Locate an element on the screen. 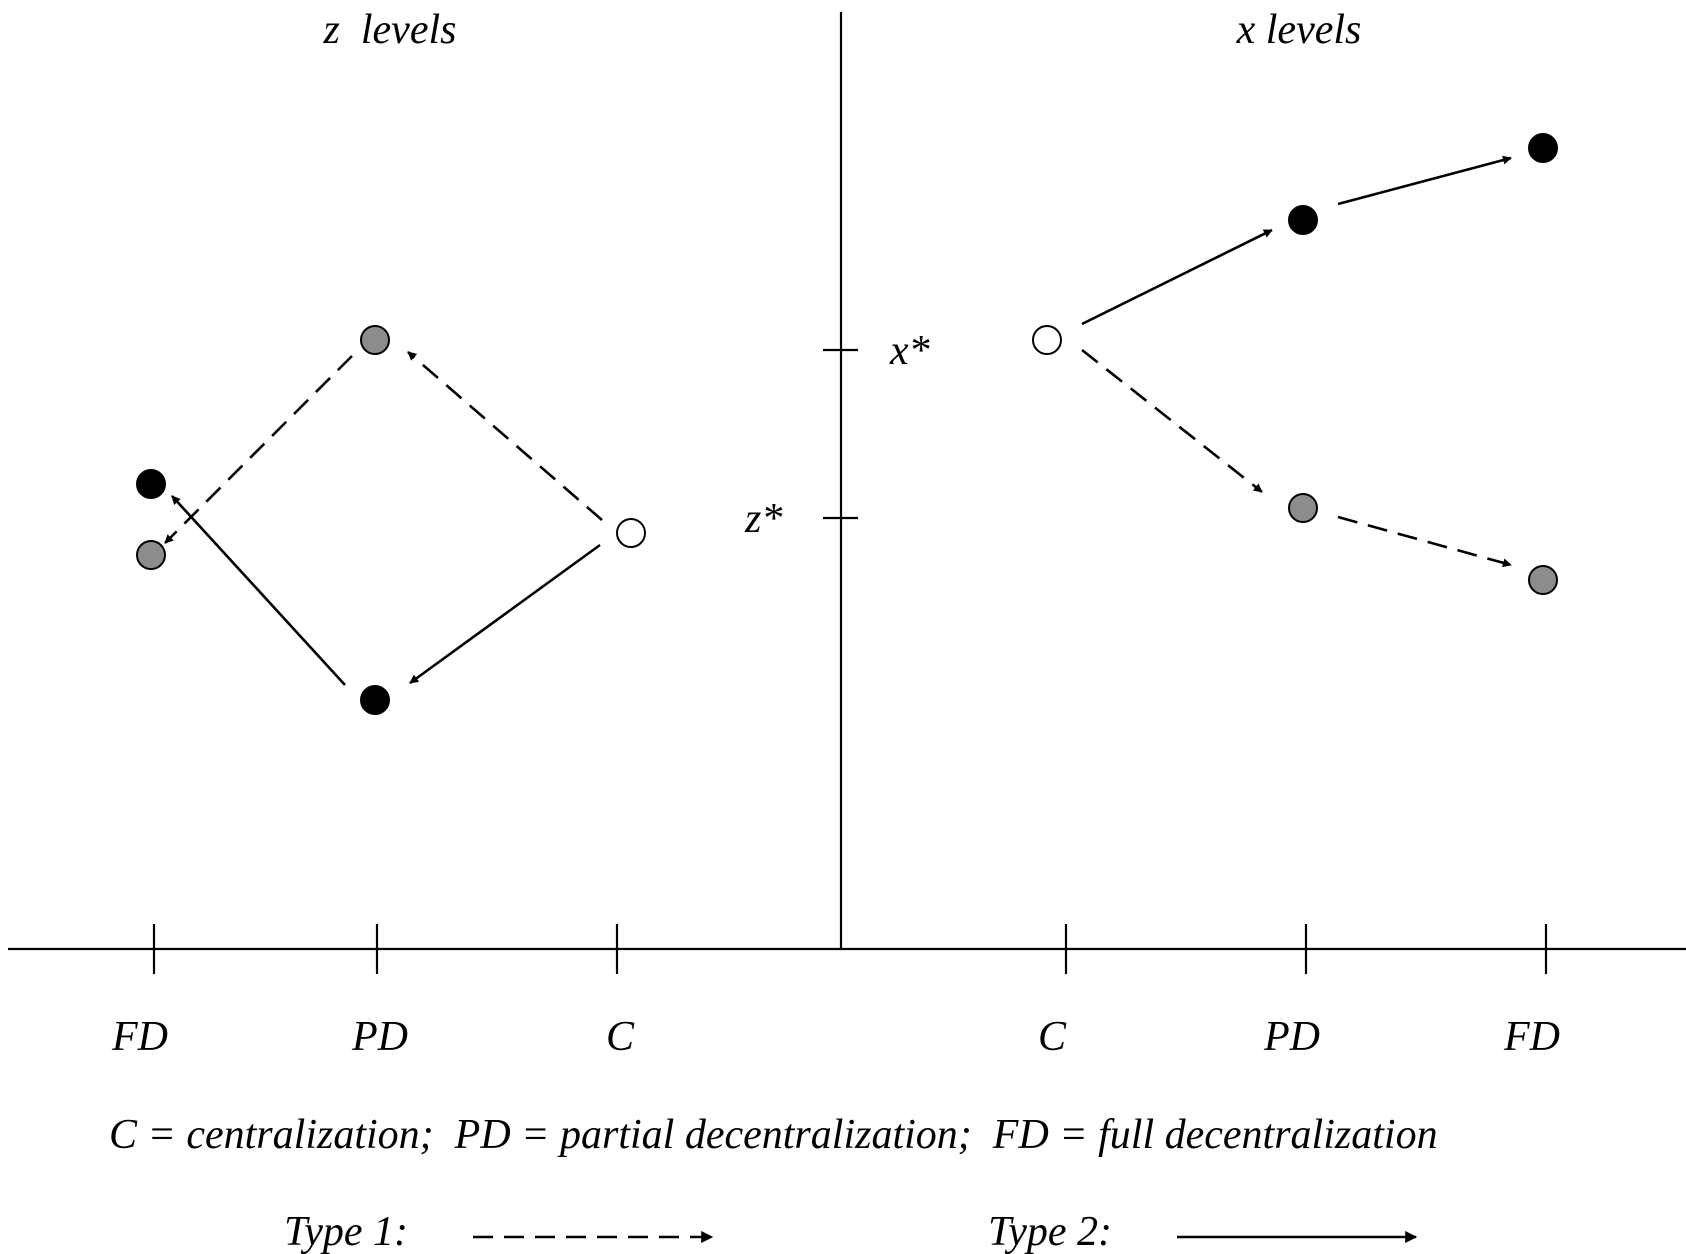  right-category-c: C is located at coordinates (1052, 1037).